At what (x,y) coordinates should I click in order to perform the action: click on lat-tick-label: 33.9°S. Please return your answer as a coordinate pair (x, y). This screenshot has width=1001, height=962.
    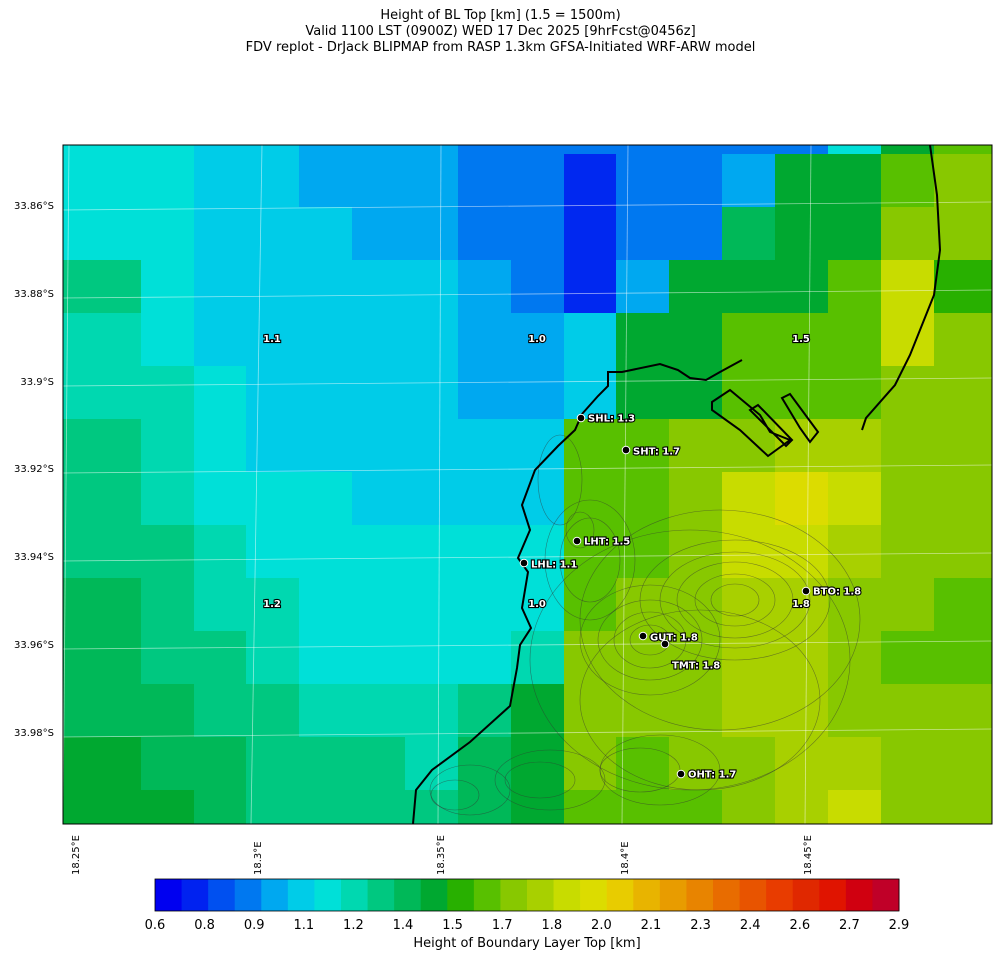
    Looking at the image, I should click on (37, 382).